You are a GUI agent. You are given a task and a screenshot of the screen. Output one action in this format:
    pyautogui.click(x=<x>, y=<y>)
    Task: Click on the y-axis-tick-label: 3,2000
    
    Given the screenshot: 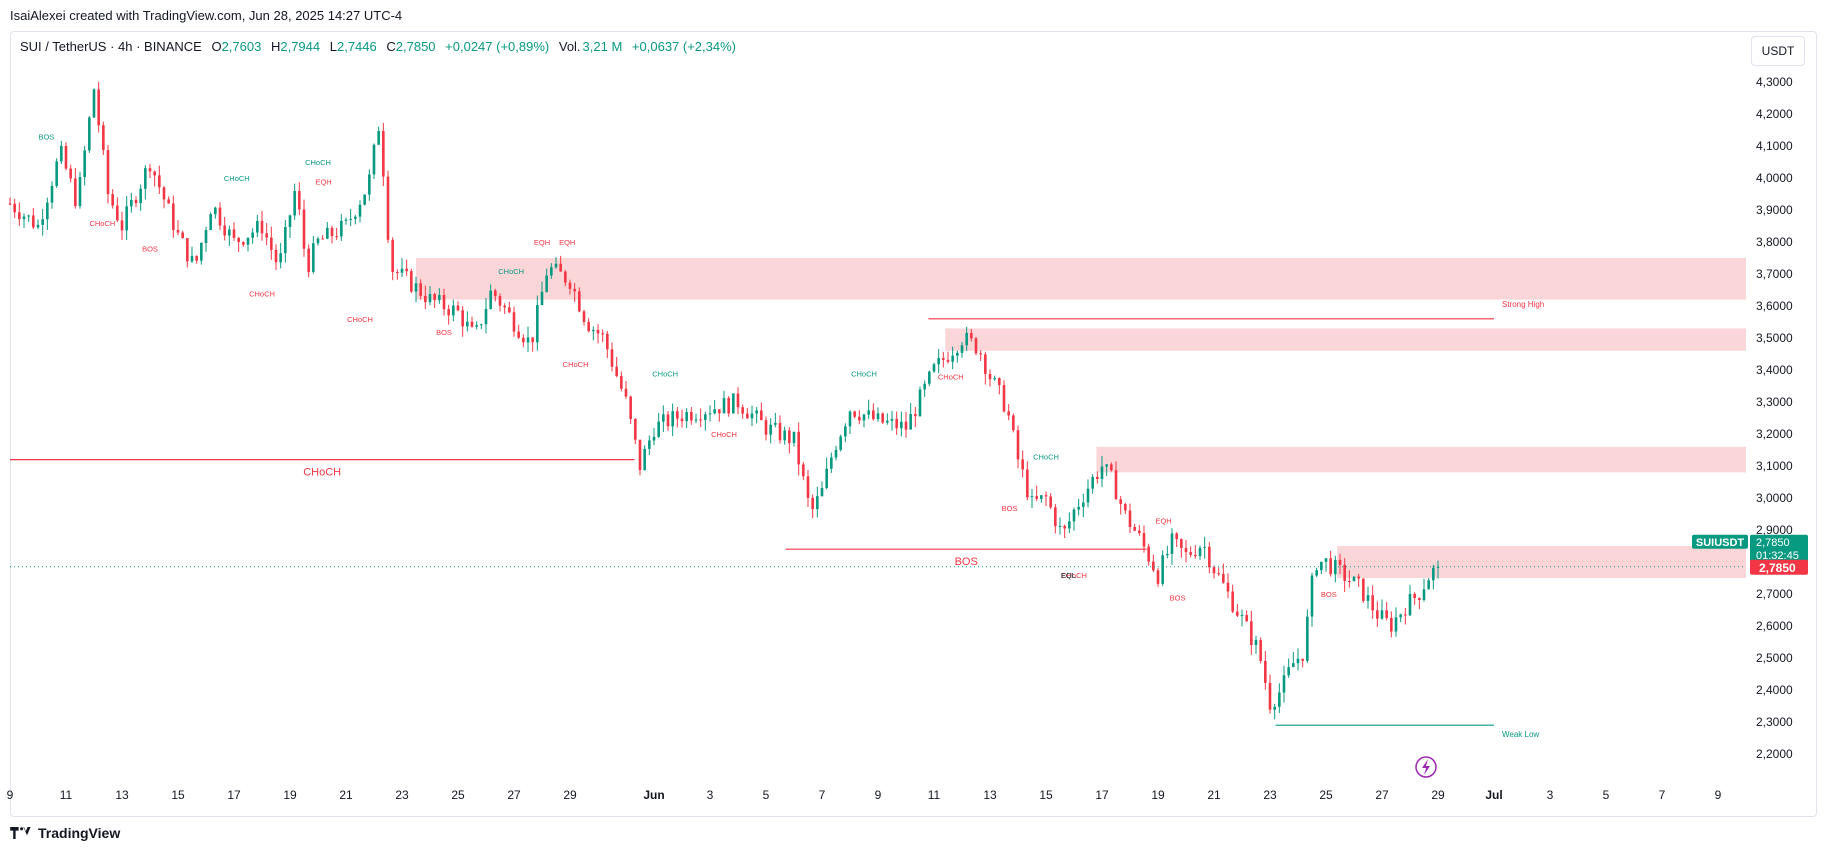 What is the action you would take?
    pyautogui.click(x=1774, y=434)
    